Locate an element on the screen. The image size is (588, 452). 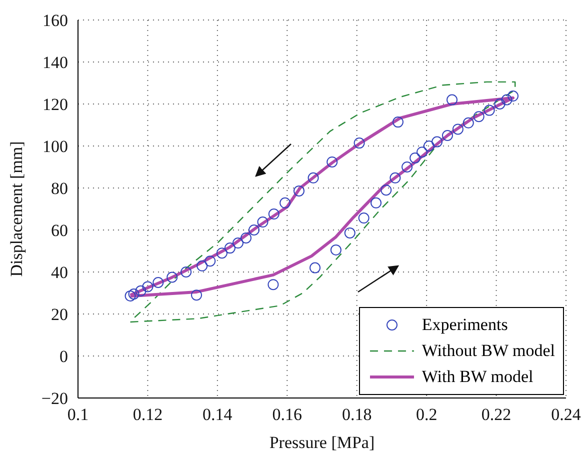
y-tick-label: −20 is located at coordinates (54, 398).